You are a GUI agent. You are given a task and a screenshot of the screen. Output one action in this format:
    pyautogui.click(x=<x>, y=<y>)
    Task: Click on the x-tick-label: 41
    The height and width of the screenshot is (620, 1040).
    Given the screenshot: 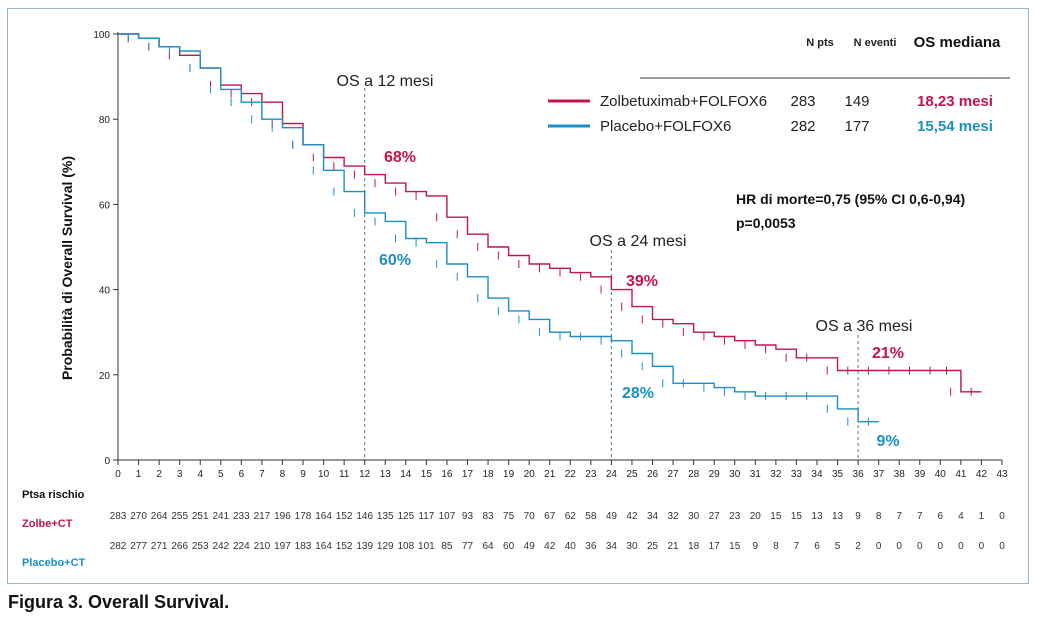 What is the action you would take?
    pyautogui.click(x=961, y=474)
    